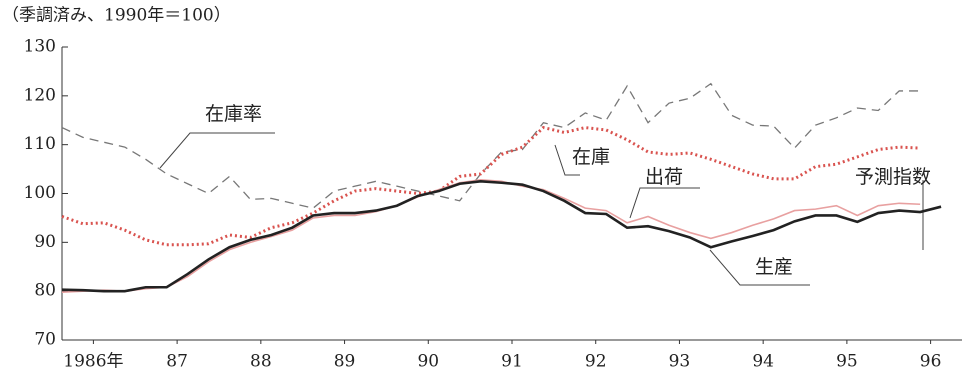 This screenshot has height=379, width=966. Describe the element at coordinates (45, 291) in the screenshot. I see `y-tick-label: 80` at that location.